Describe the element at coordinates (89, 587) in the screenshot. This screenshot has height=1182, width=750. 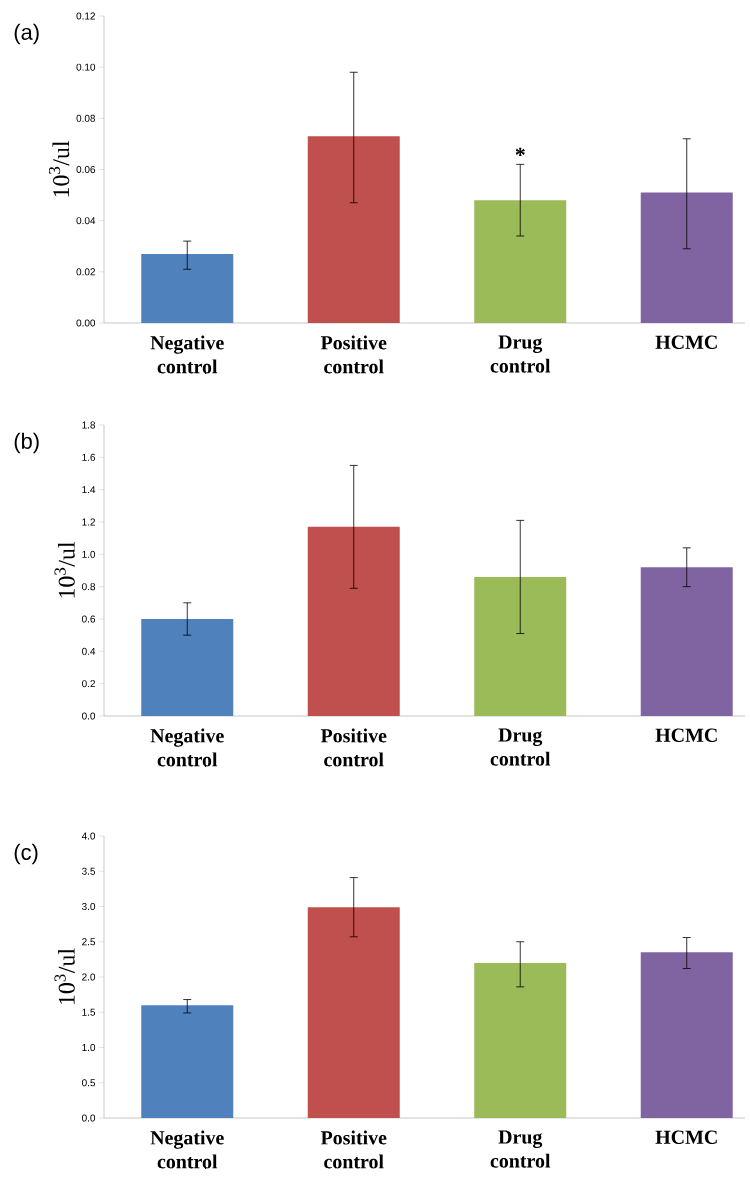
I see `y-tick-label: 0.8` at that location.